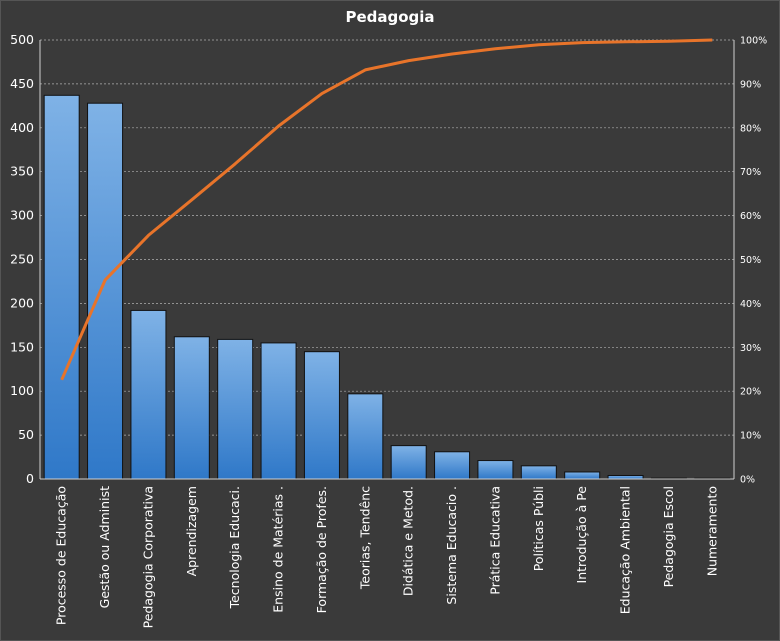 This screenshot has height=641, width=780. What do you see at coordinates (750, 348) in the screenshot?
I see `y2-tick-label: 30%` at bounding box center [750, 348].